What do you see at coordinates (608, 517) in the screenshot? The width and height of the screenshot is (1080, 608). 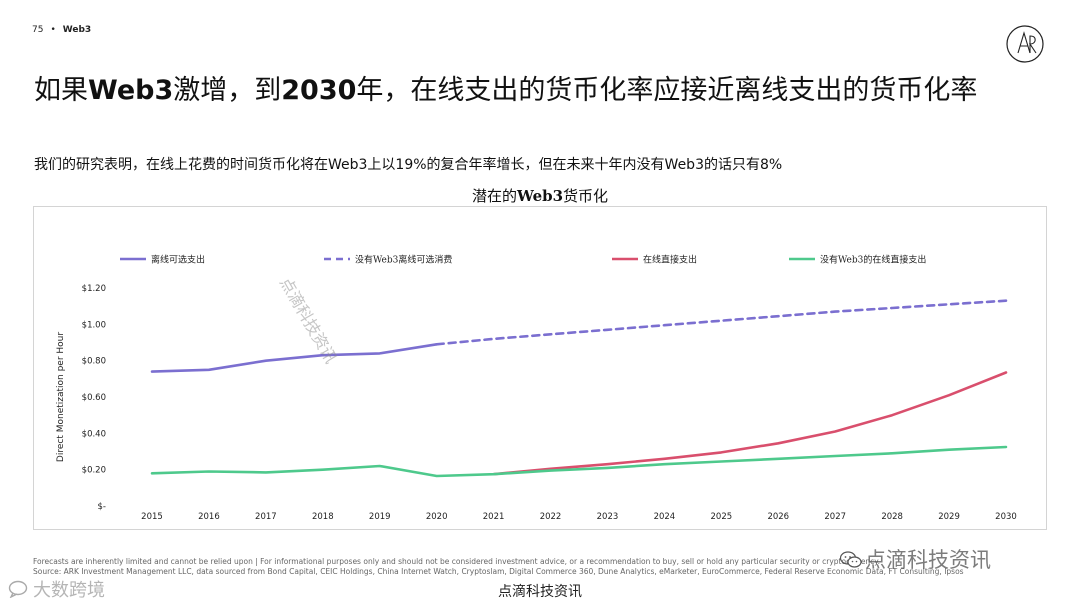 I see `x-tick-label: 2023` at bounding box center [608, 517].